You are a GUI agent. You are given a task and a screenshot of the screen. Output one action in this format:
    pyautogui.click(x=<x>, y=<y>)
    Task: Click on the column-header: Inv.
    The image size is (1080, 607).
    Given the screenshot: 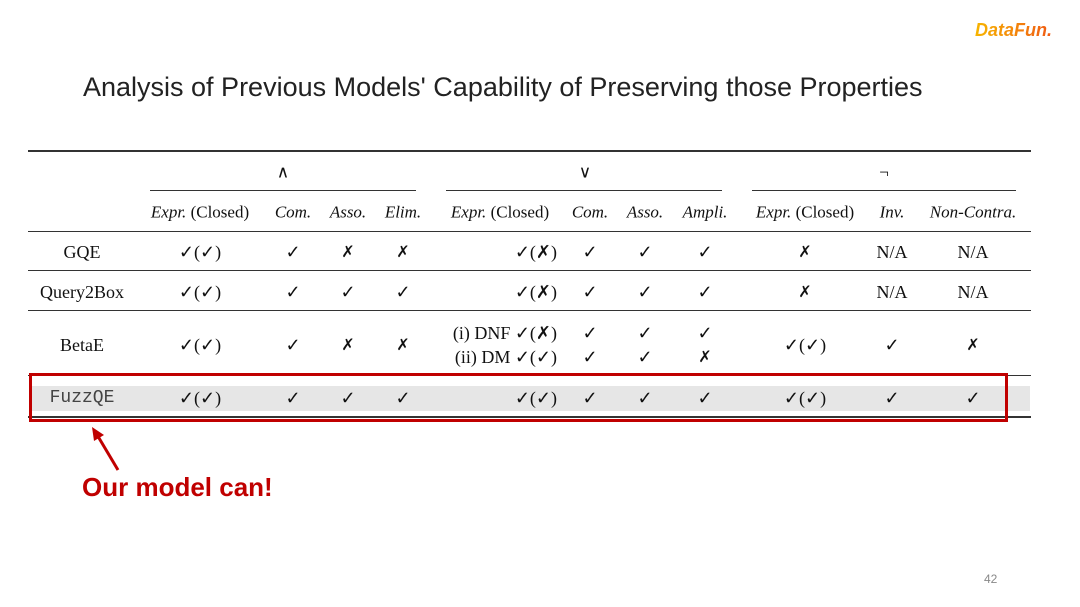 What is the action you would take?
    pyautogui.click(x=892, y=212)
    